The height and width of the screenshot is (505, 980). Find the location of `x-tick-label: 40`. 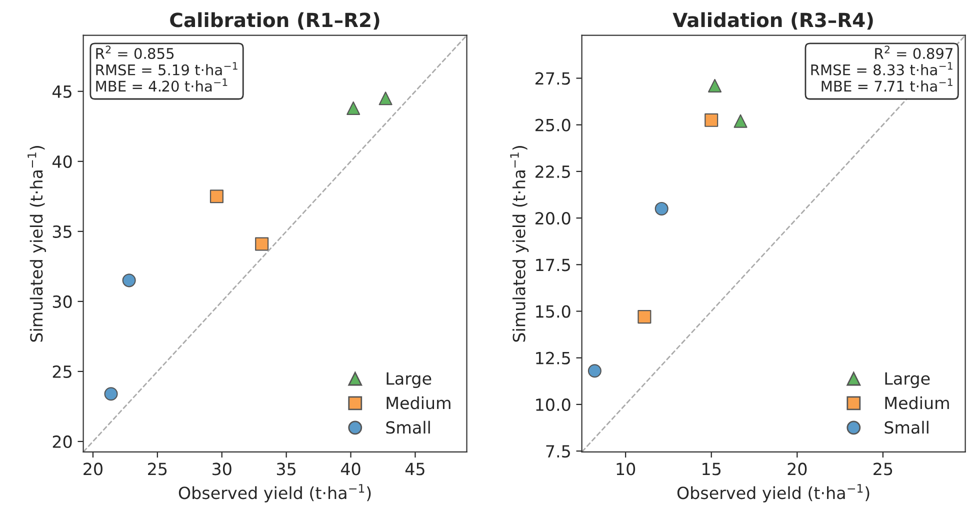

x-tick-label: 40 is located at coordinates (350, 469).